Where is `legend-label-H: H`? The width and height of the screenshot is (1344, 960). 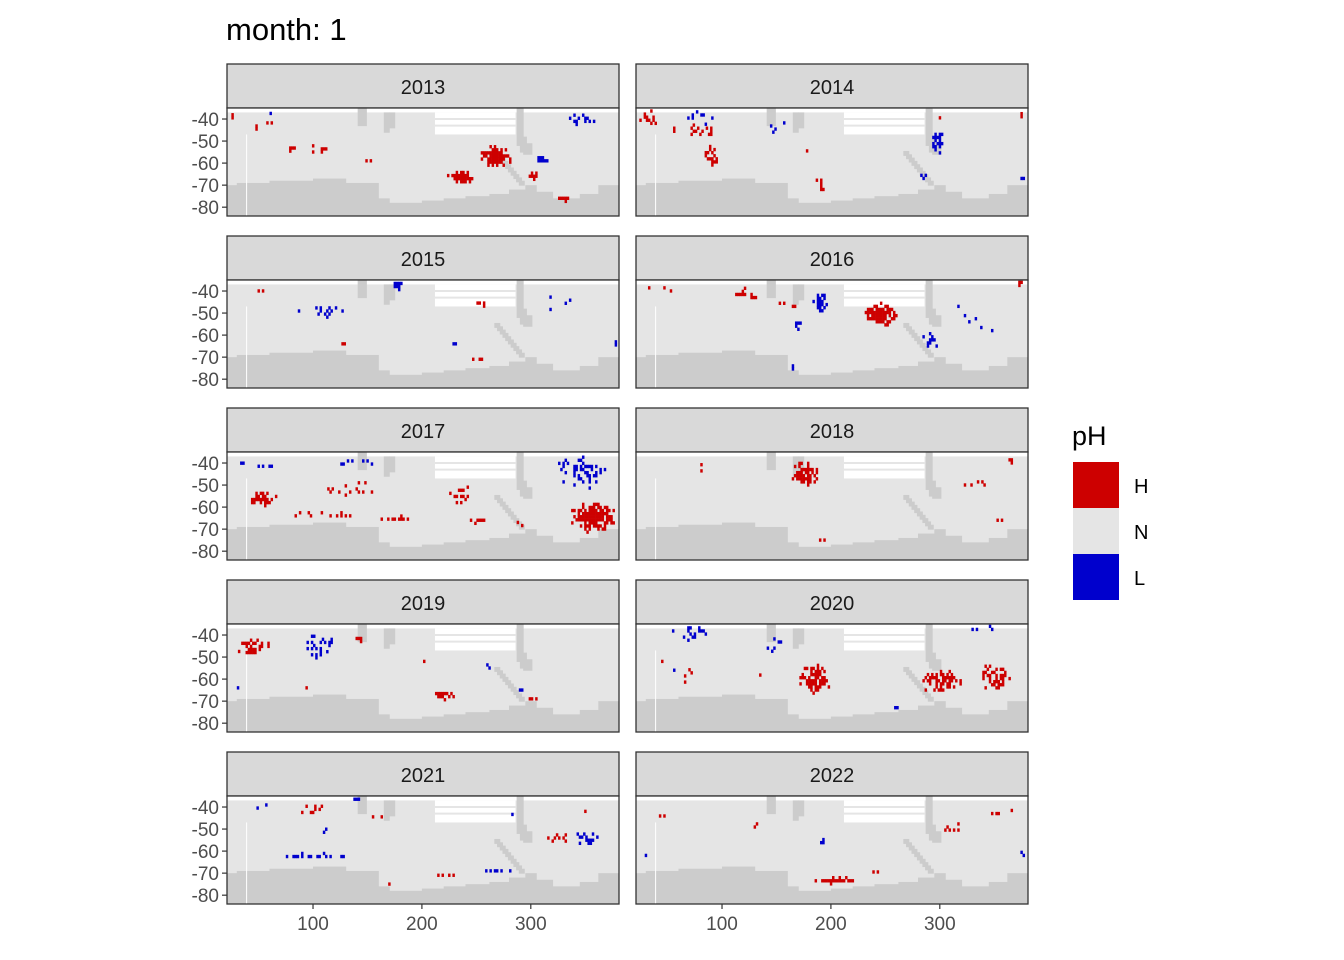 legend-label-H: H is located at coordinates (1141, 487).